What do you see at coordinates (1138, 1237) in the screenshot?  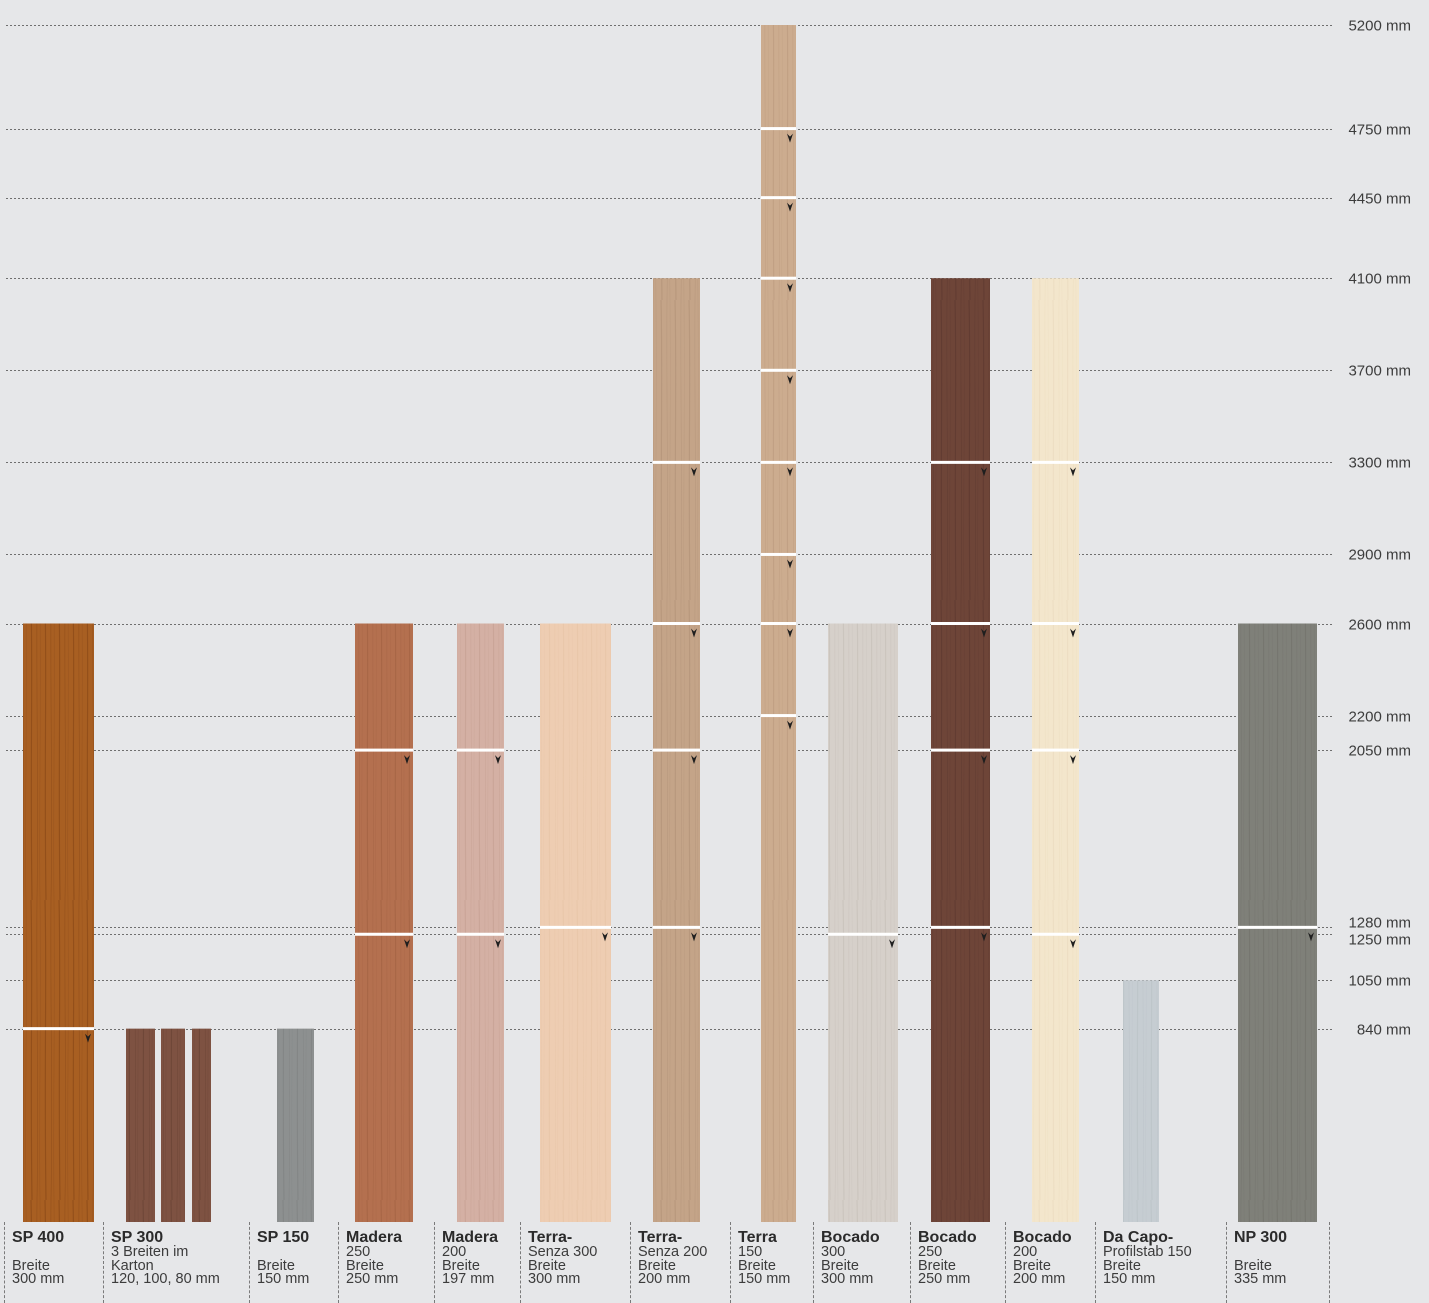 I see `product-name: Da Capo-` at bounding box center [1138, 1237].